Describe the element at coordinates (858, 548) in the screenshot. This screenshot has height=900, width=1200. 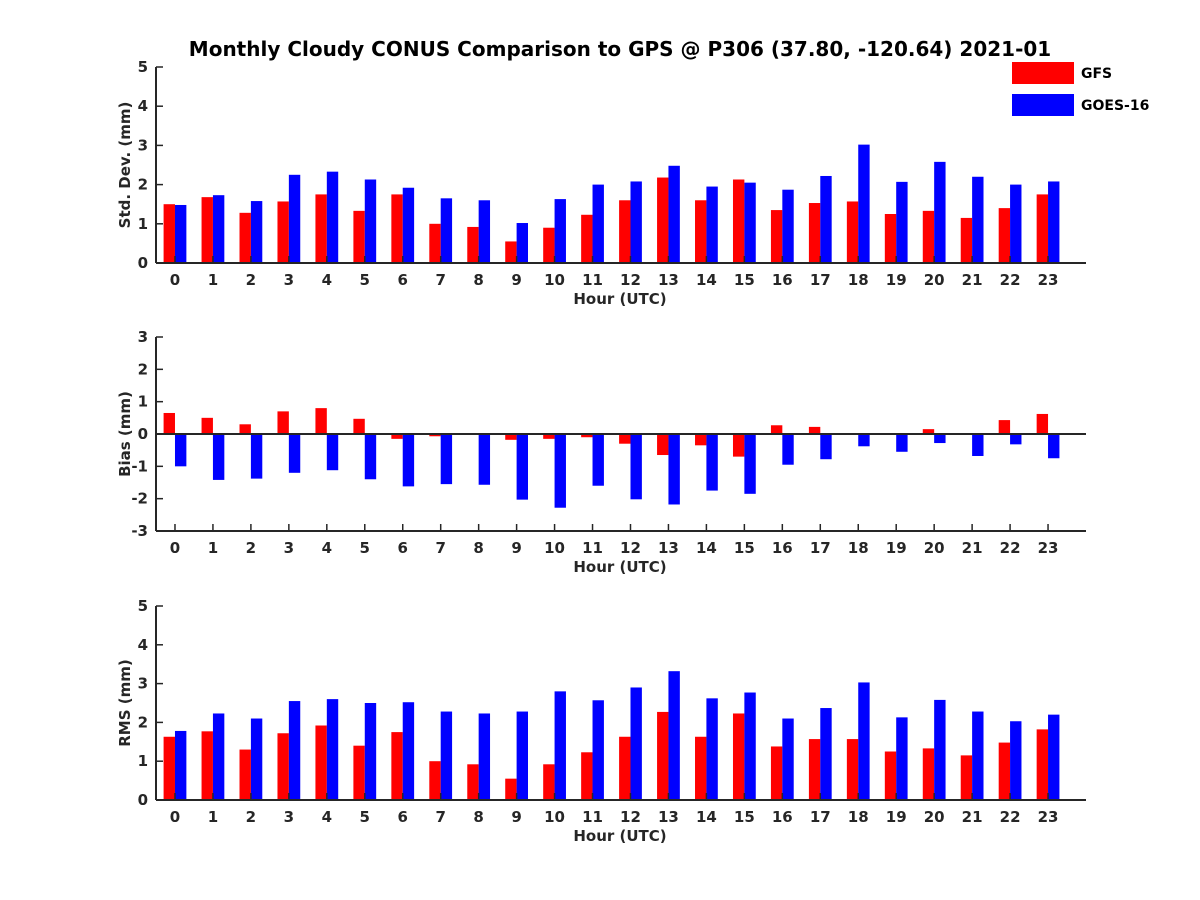
I see `x-tick-label: 18` at that location.